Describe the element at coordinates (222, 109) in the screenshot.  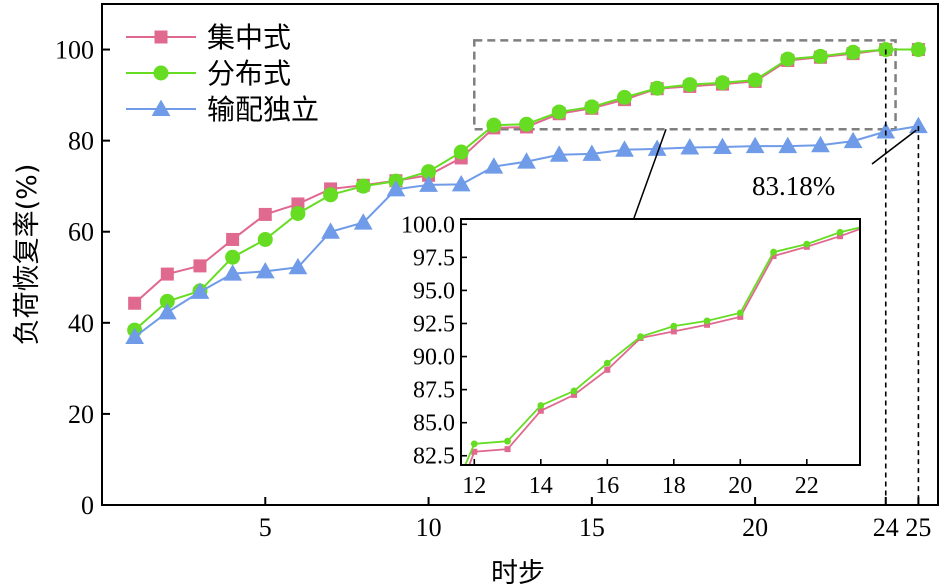
I see `legend-entry-3: 输配独立` at that location.